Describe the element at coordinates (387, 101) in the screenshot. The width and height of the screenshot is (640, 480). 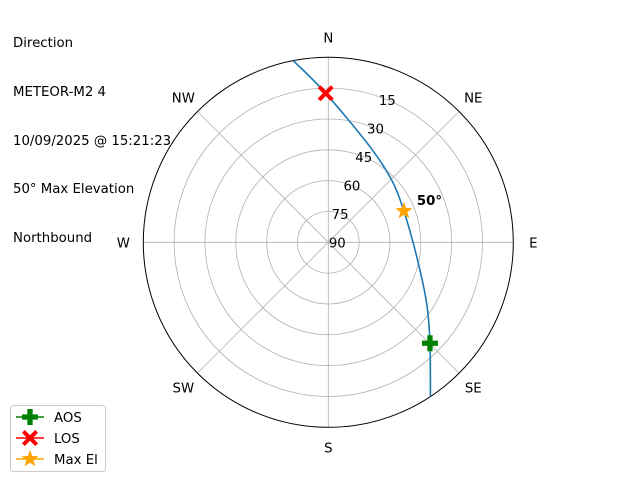
I see `radial-tick-label: 15` at that location.